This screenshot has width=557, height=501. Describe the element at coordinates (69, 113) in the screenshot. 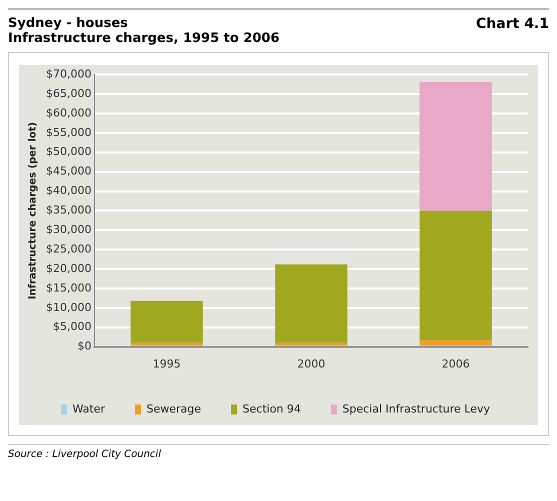

I see `y-tick-label: $60,000` at that location.